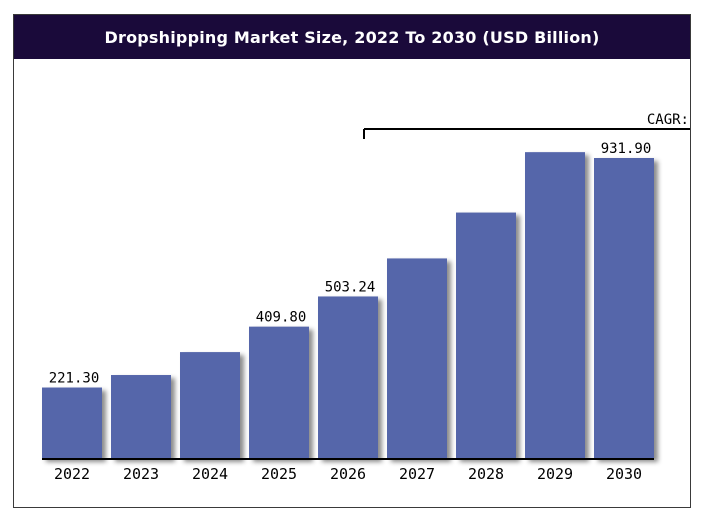 This screenshot has height=524, width=705. I want to click on x-tick-label: 2030, so click(624, 474).